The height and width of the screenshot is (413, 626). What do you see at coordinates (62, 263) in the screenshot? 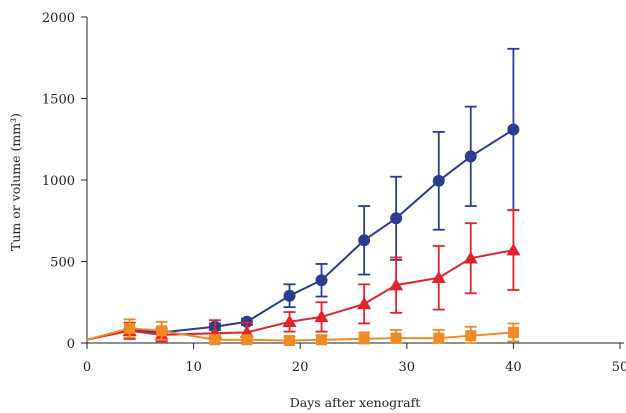
I see `y-tick-label: 500` at bounding box center [62, 263].